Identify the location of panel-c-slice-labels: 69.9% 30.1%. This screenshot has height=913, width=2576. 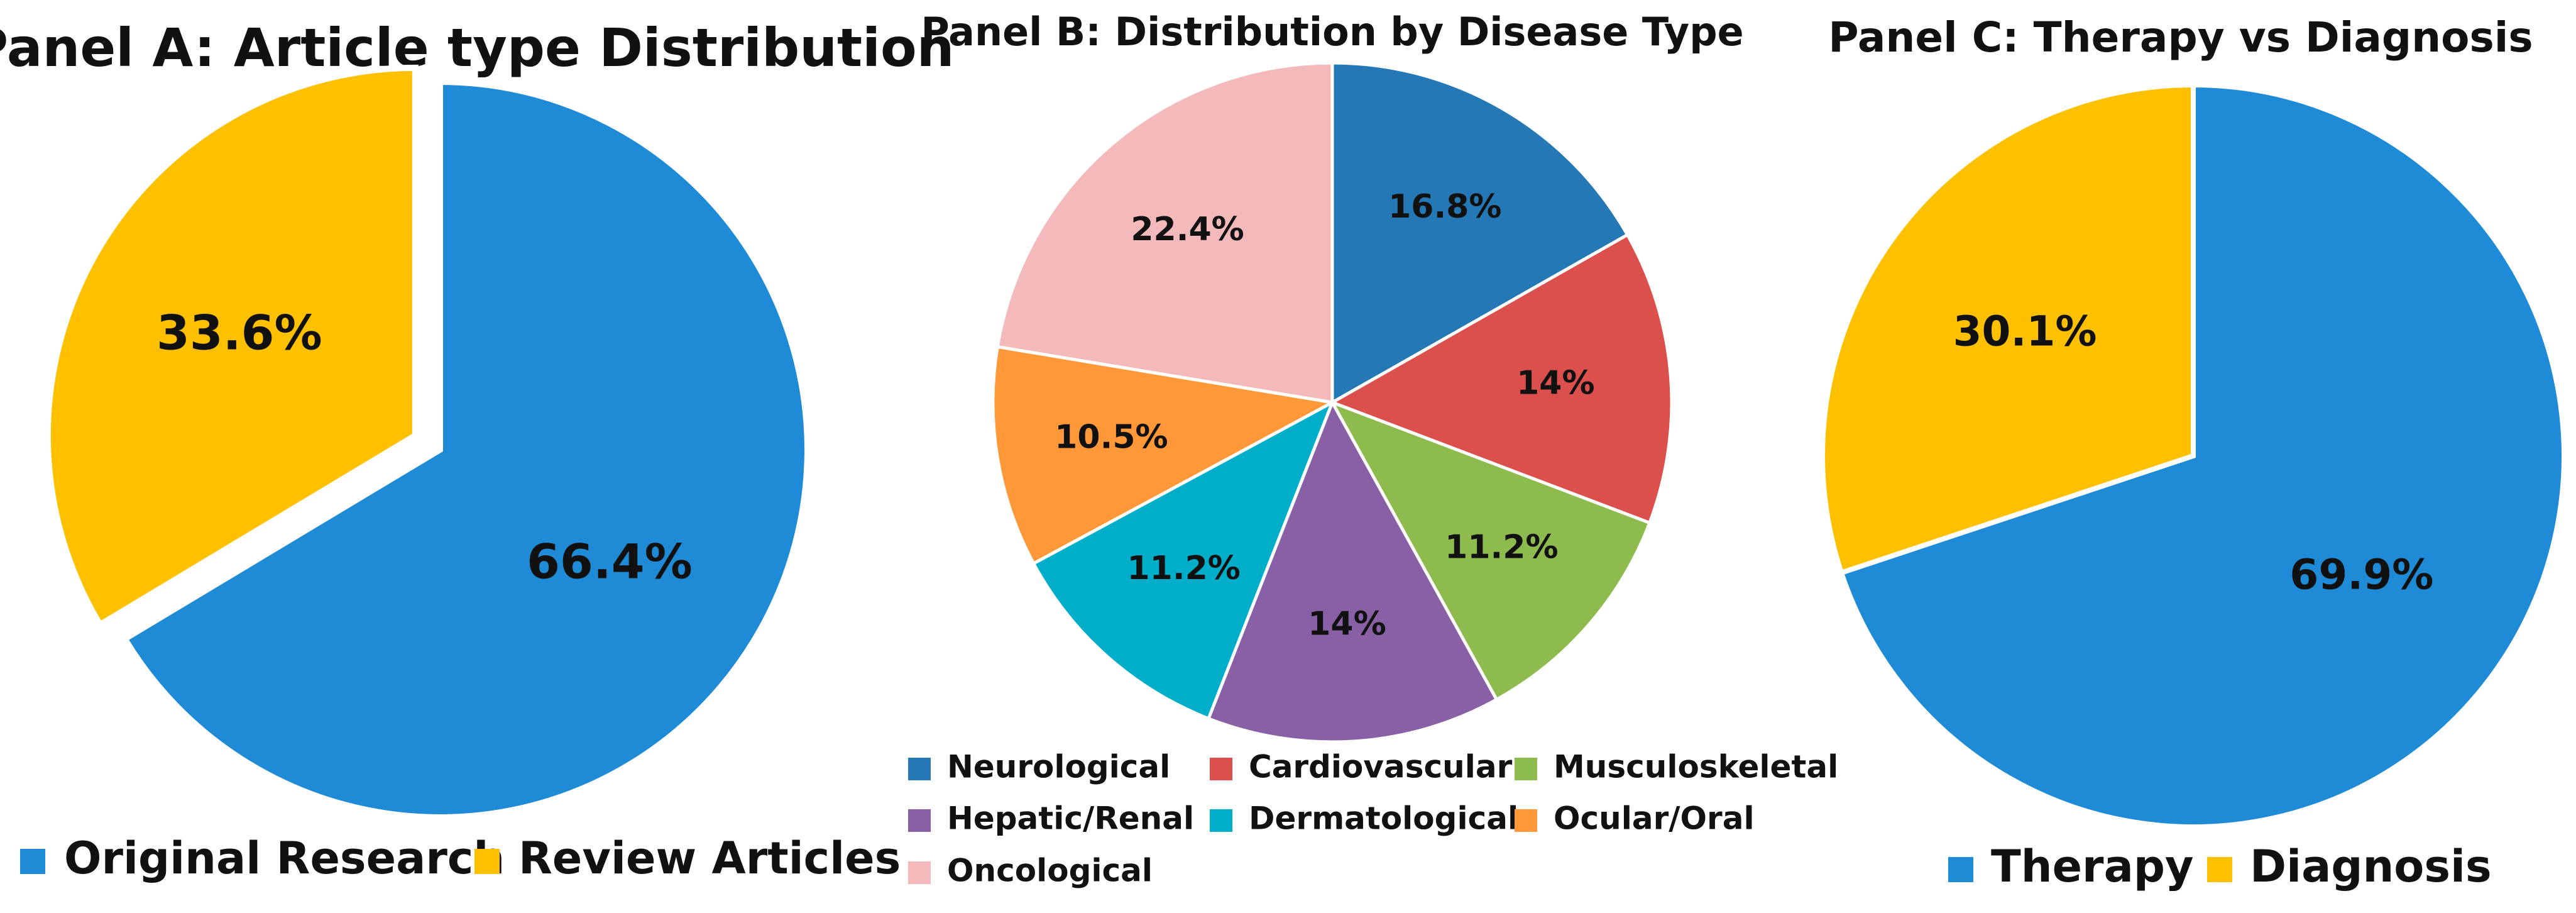
(2193, 453).